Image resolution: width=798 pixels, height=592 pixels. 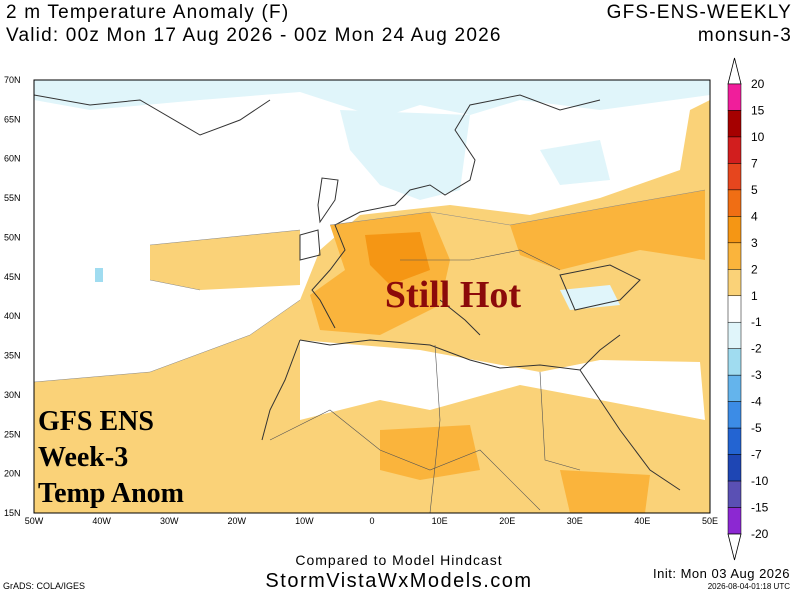 What do you see at coordinates (12, 159) in the screenshot?
I see `lat-label: 60N` at bounding box center [12, 159].